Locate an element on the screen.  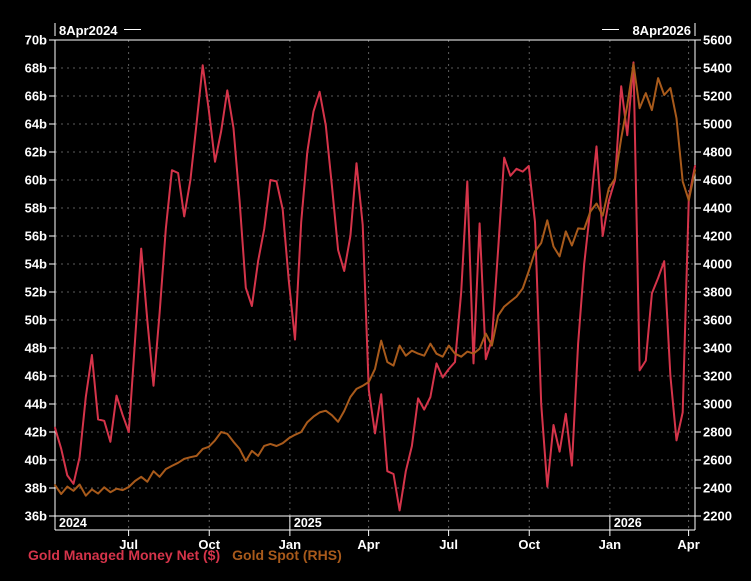
left-axis-label: 58b is located at coordinates (36, 208).